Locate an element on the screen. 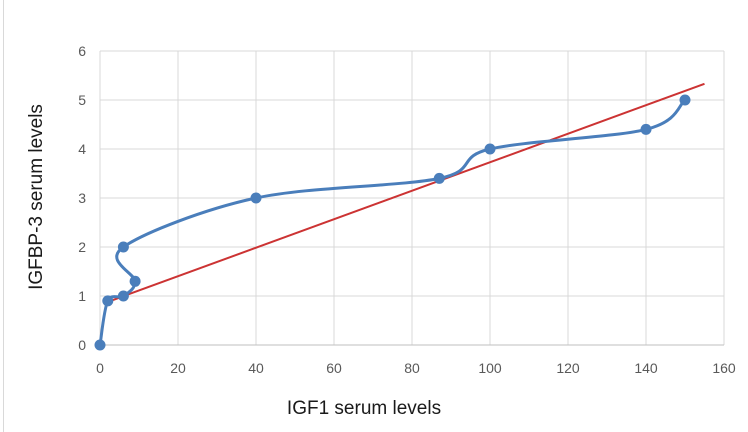  y-tick-label: 5 is located at coordinates (82, 100).